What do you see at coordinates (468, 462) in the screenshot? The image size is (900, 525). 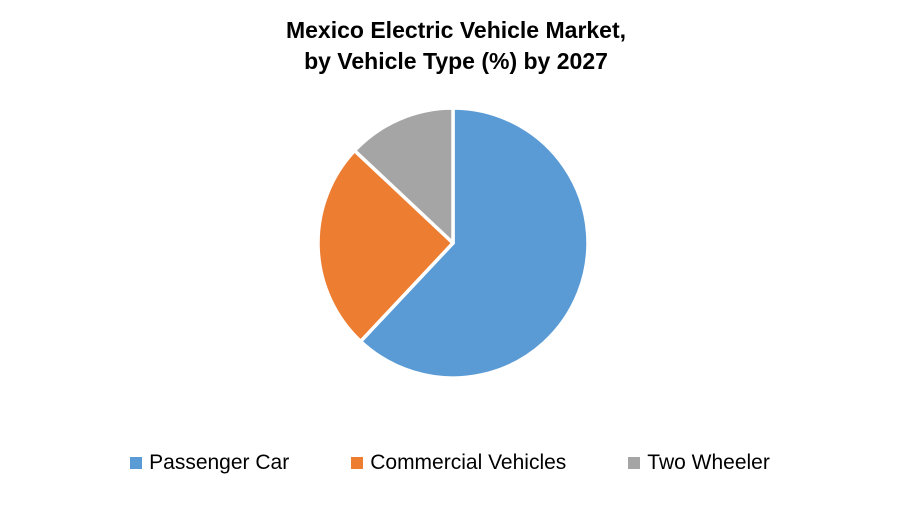 I see `legend-label-commercial-vehicles: Commercial Vehicles` at bounding box center [468, 462].